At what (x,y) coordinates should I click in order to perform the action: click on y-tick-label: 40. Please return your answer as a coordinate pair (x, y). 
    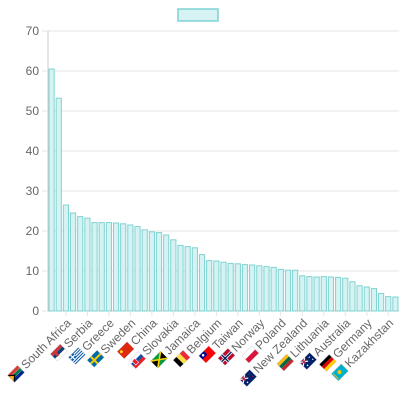
    Looking at the image, I should click on (33, 151).